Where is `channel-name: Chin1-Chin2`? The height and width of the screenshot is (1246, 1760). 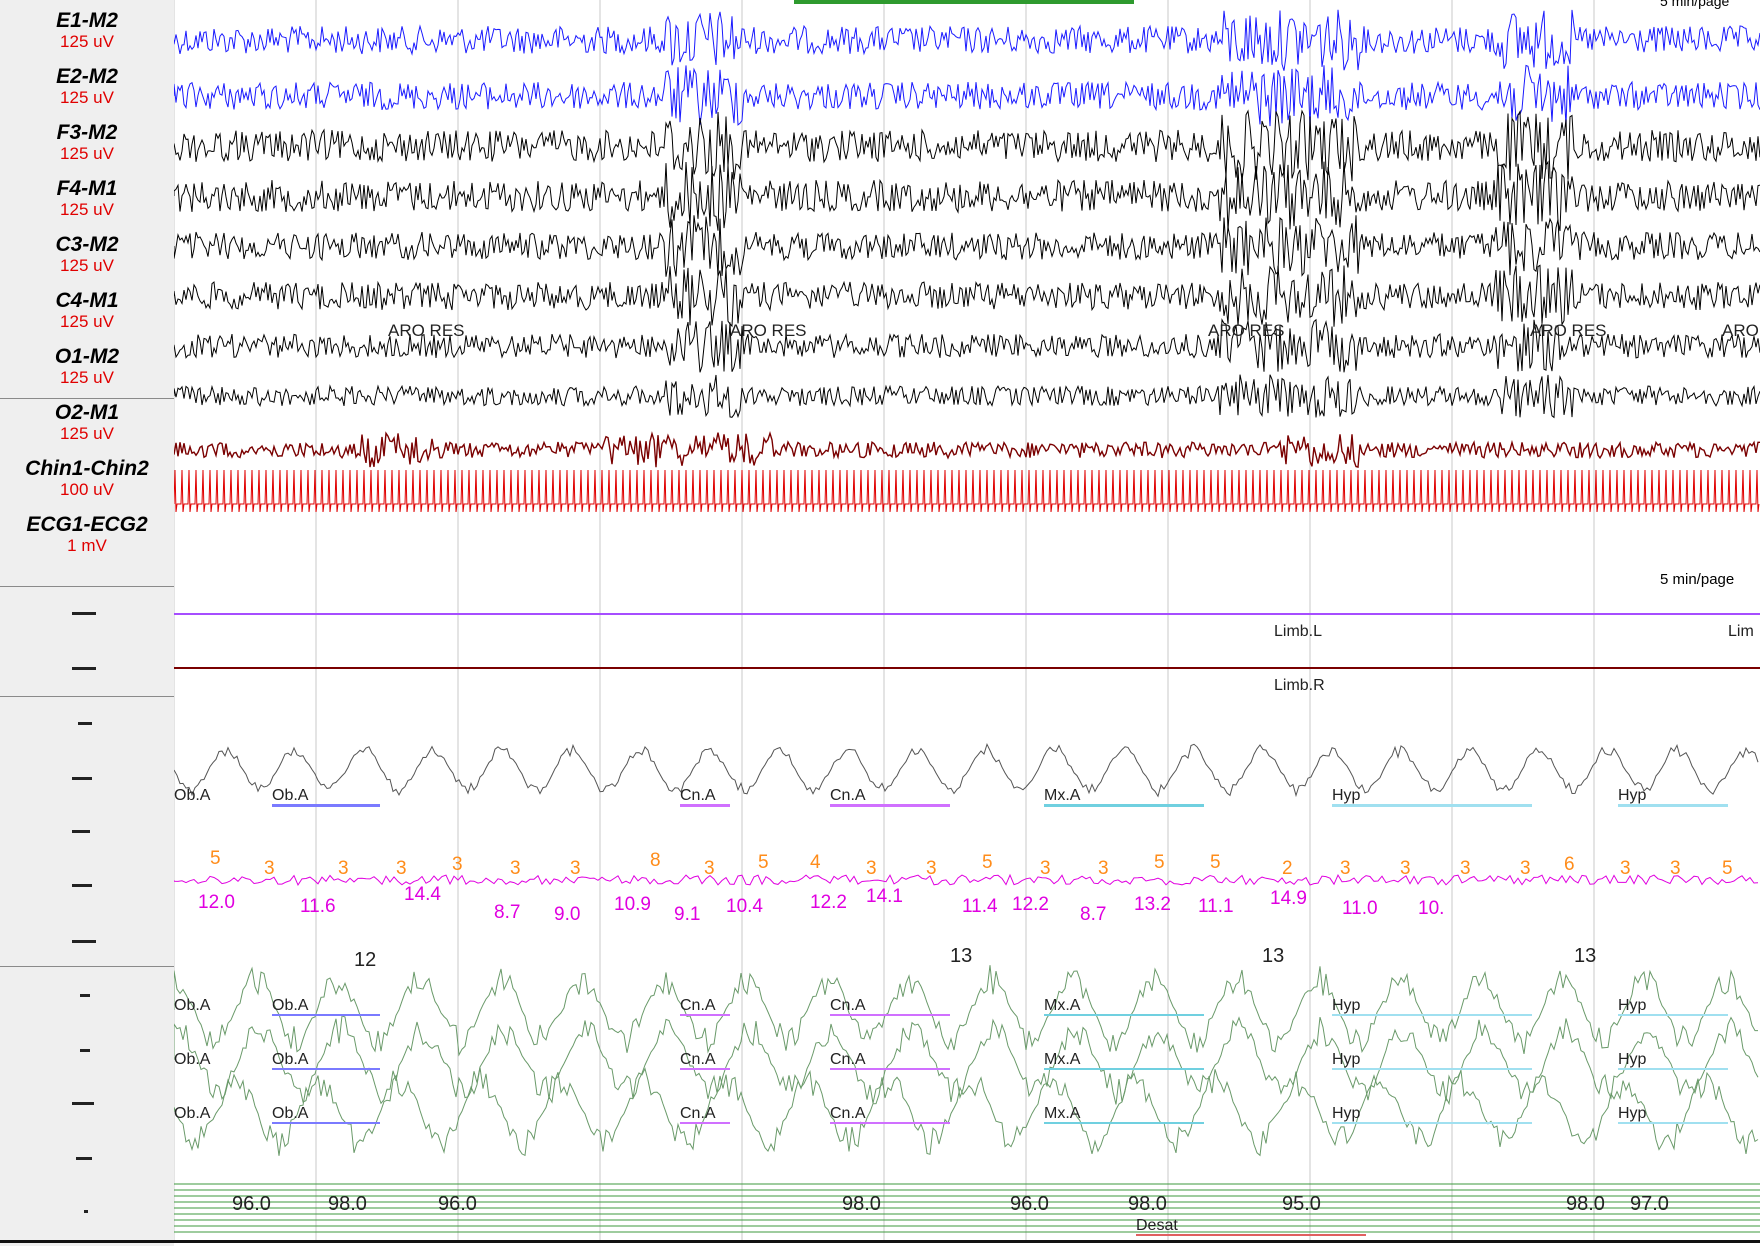 channel-name: Chin1-Chin2 is located at coordinates (87, 468).